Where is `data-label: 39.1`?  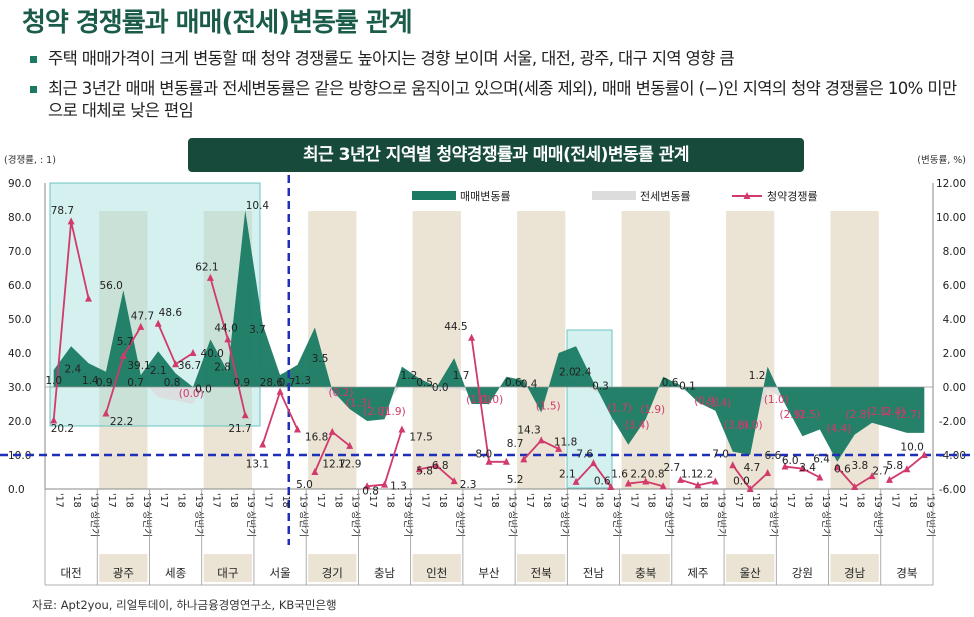
data-label: 39.1 is located at coordinates (138, 366).